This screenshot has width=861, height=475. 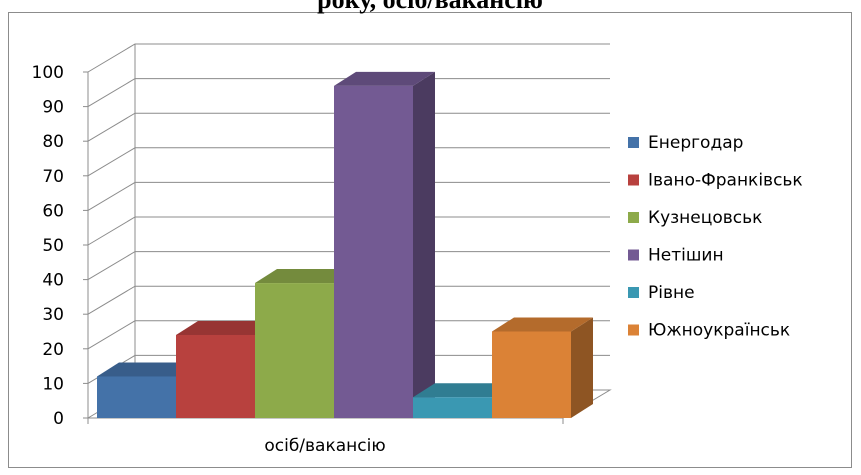 I want to click on y-tick-label: 60, so click(x=53, y=211).